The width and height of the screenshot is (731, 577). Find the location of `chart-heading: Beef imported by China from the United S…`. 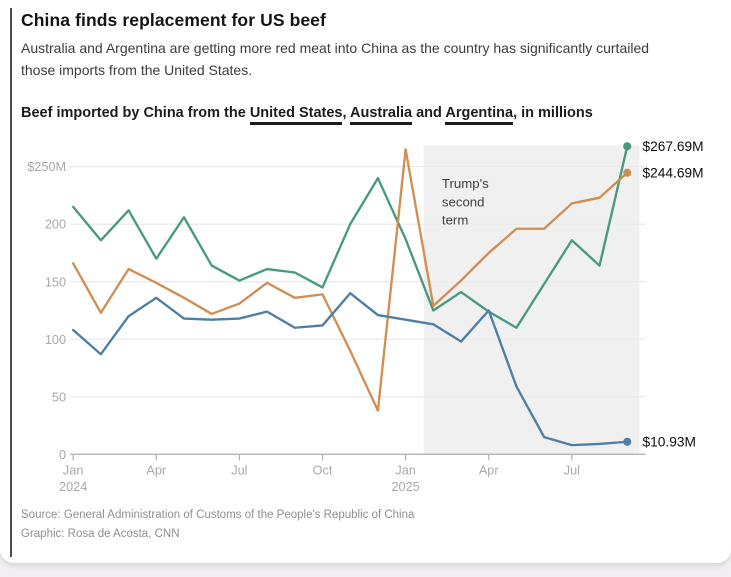

chart-heading: Beef imported by China from the United S… is located at coordinates (372, 115).